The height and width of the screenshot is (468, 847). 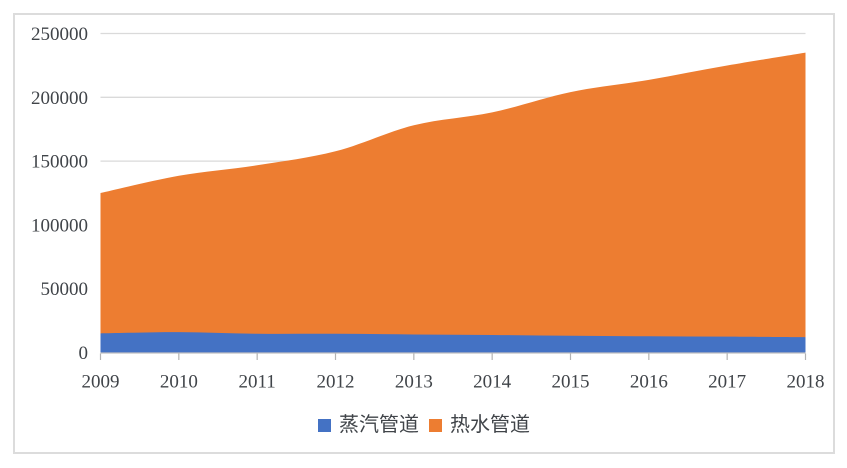 I want to click on legend-label-steam-pipeline: 蒸汽管道, so click(x=379, y=425).